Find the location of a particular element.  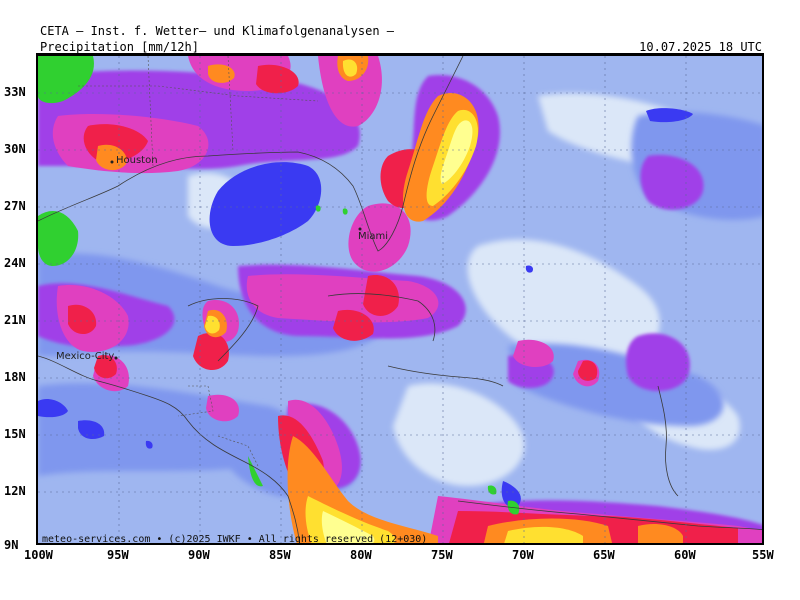

lat-label-30n: 30N is located at coordinates (15, 149).